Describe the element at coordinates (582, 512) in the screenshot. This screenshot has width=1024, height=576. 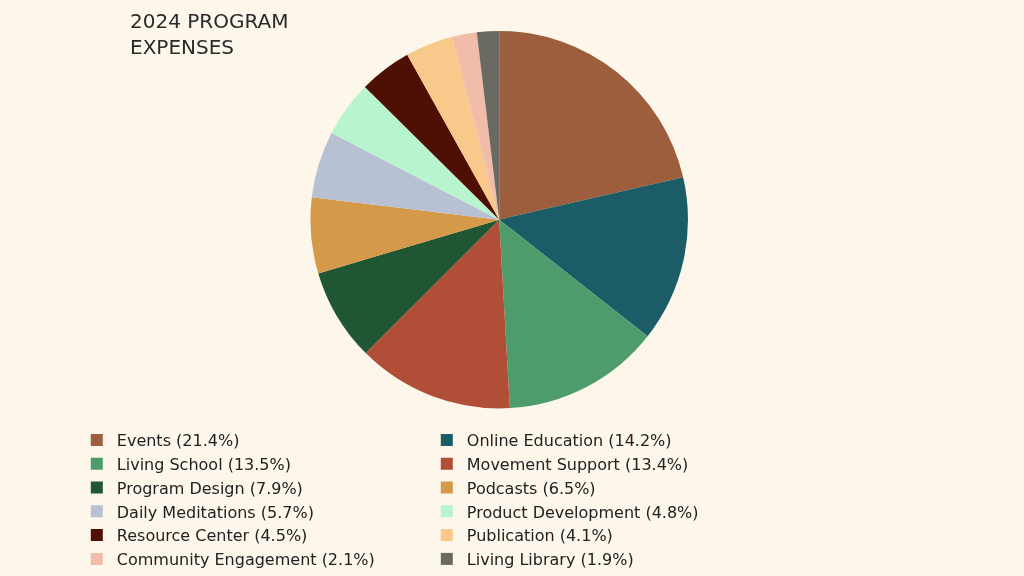
I see `legend-label: Product Development (4.8%)` at that location.